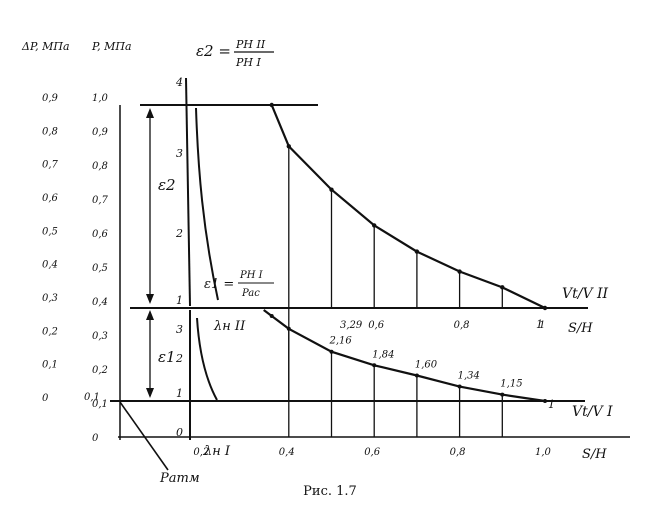  Describe the element at coordinates (144, 436) in the screenshot. I see `p-atm-pointer` at that location.